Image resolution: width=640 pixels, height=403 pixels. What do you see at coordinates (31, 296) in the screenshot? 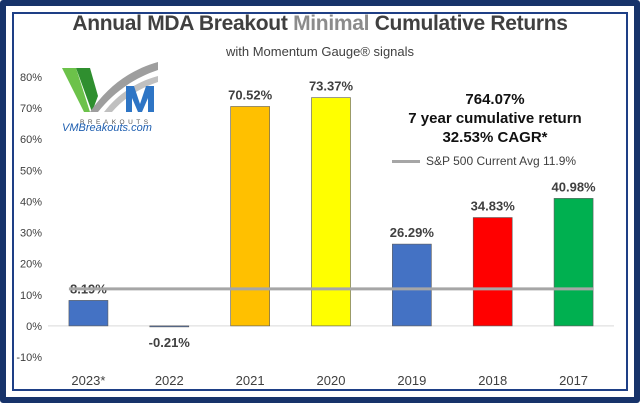
I see `y-tick-label: 10%` at bounding box center [31, 296].